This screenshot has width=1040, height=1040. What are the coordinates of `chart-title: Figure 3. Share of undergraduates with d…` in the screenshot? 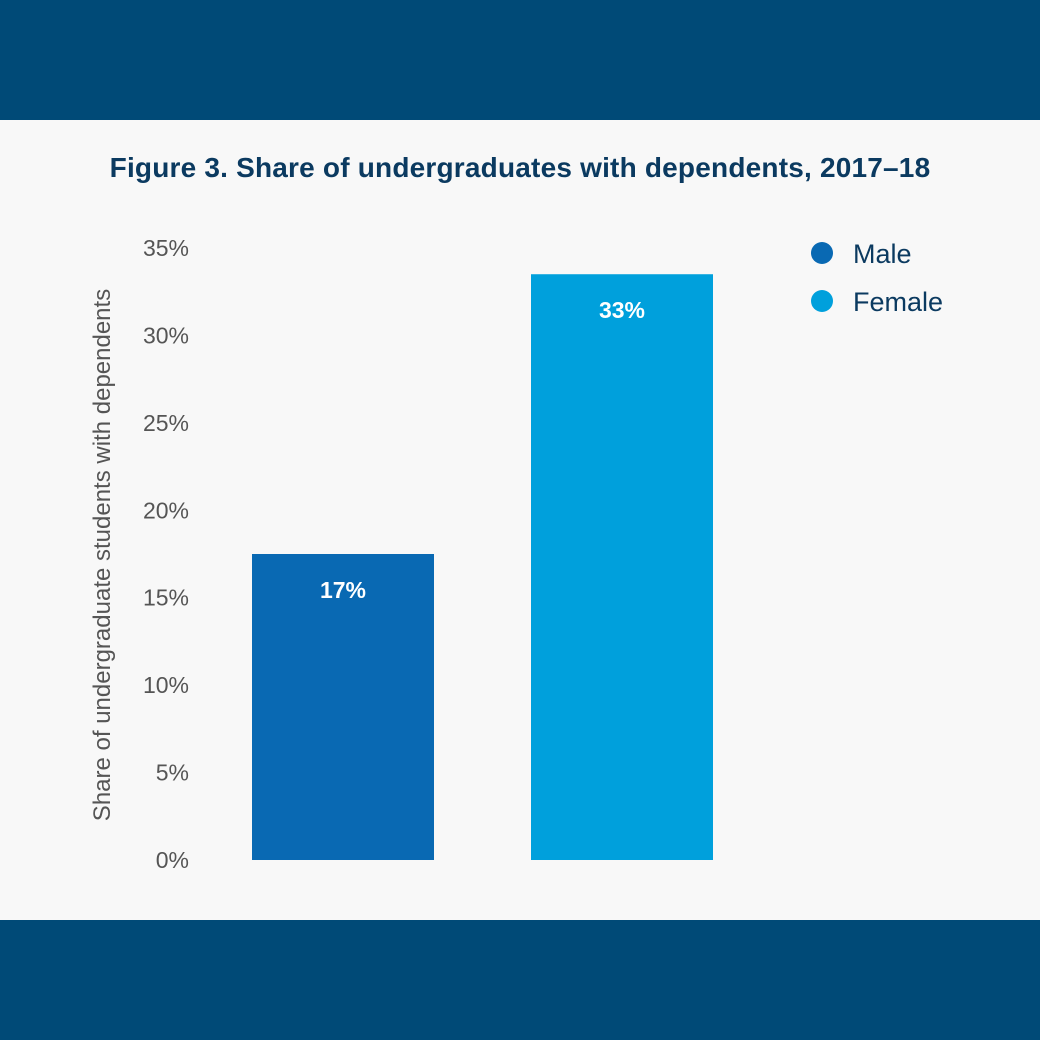 It's located at (520, 167).